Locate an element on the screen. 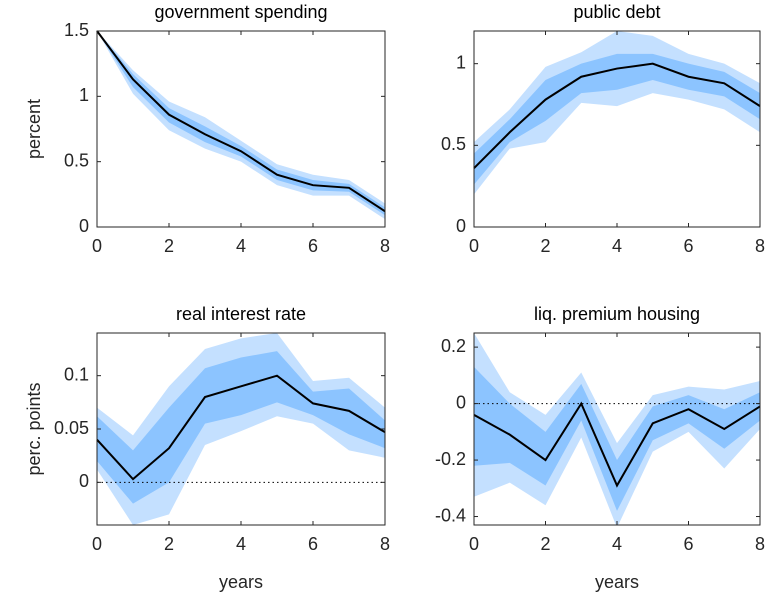  y-tick-label: -0.2 is located at coordinates (450, 459).